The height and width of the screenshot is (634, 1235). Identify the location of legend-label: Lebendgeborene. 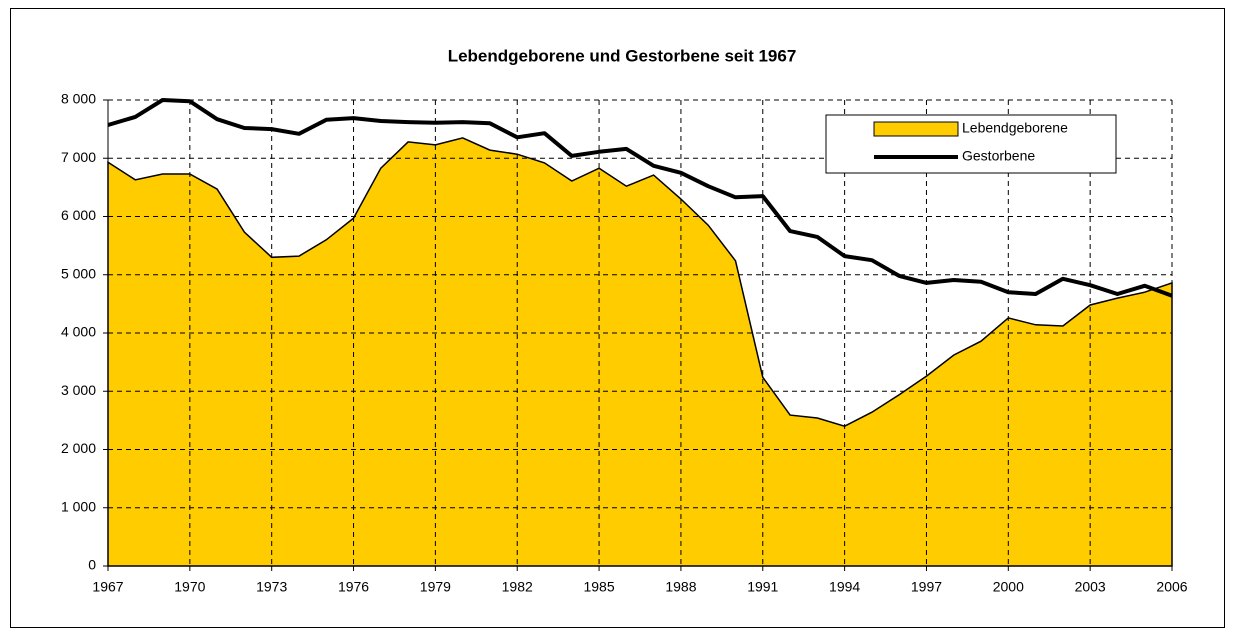
(1015, 128).